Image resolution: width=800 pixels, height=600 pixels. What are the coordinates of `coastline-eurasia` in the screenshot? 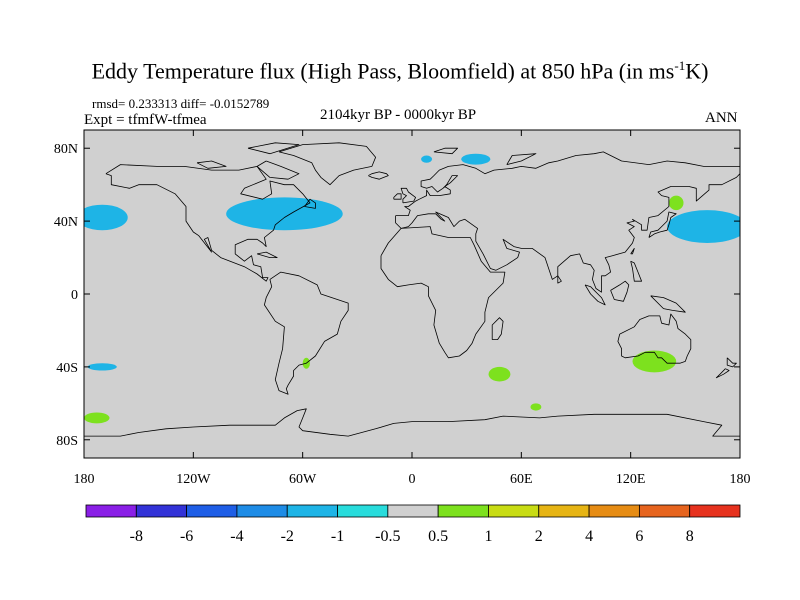 It's located at (567, 222).